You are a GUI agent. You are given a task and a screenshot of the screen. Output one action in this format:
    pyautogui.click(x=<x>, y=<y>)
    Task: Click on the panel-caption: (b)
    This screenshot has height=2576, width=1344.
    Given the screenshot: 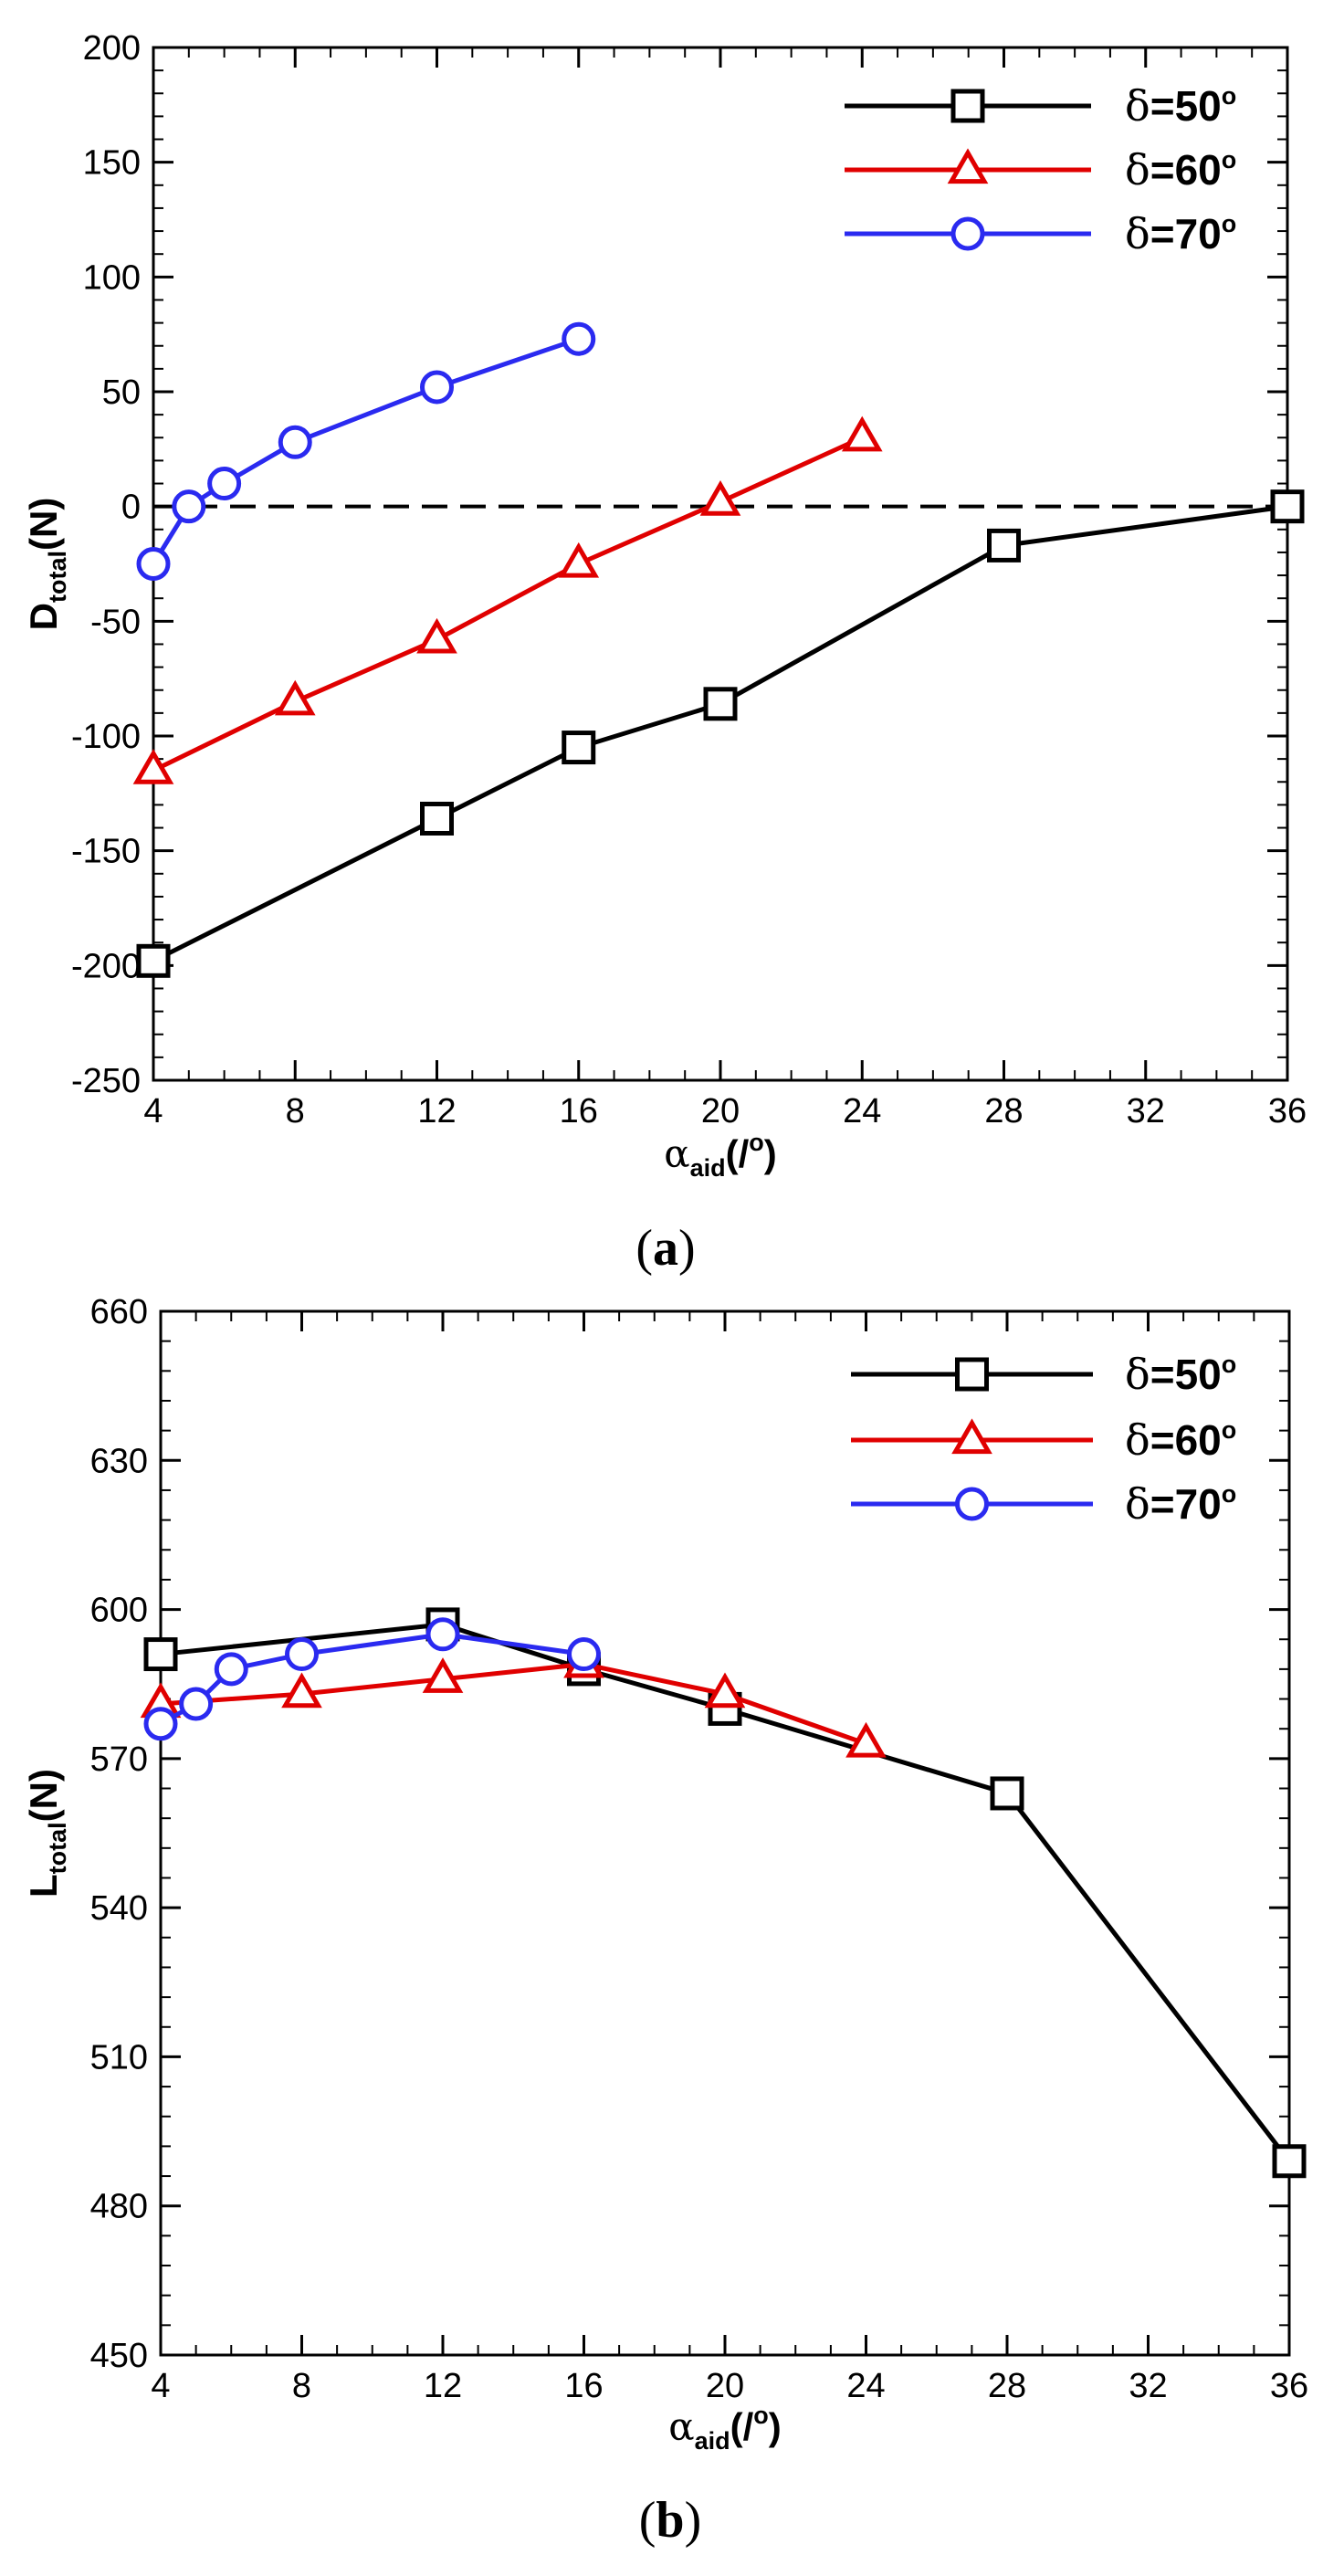 What is the action you would take?
    pyautogui.click(x=670, y=2520)
    